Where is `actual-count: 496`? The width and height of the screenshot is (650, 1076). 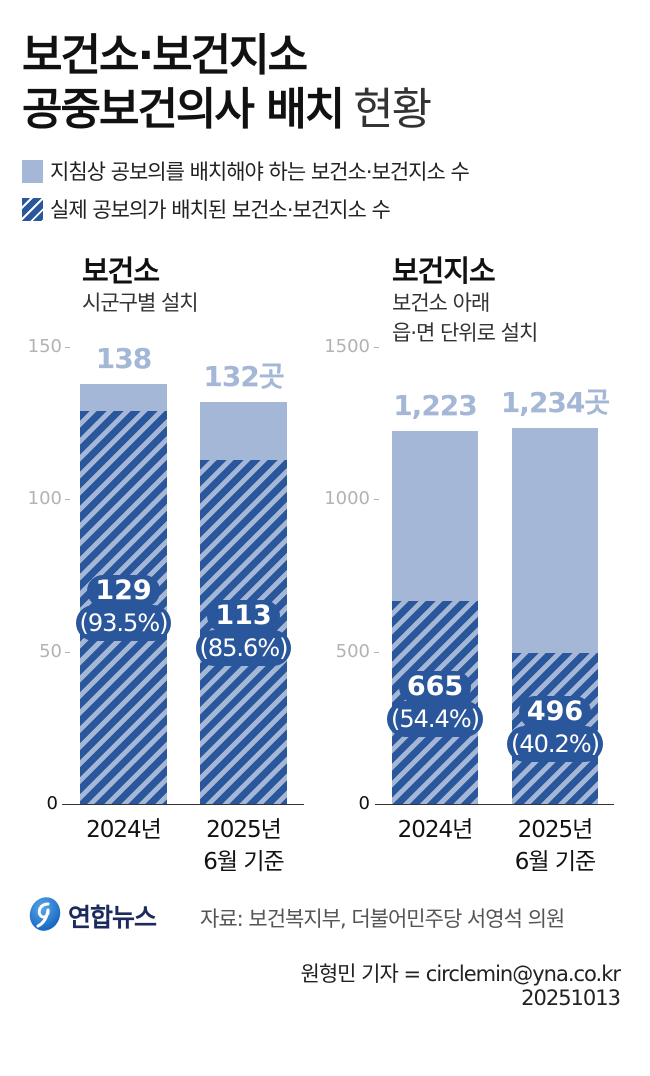 actual-count: 496 is located at coordinates (555, 712).